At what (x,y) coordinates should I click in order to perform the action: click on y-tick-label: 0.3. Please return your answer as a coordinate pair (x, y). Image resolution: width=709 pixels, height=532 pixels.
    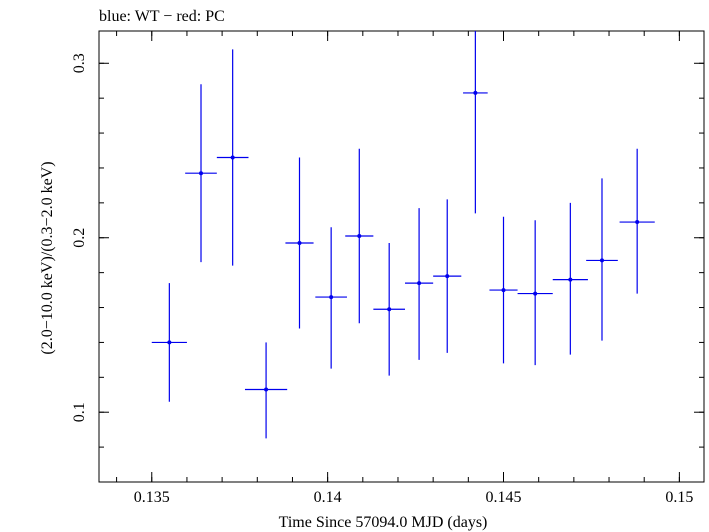
    Looking at the image, I should click on (79, 63).